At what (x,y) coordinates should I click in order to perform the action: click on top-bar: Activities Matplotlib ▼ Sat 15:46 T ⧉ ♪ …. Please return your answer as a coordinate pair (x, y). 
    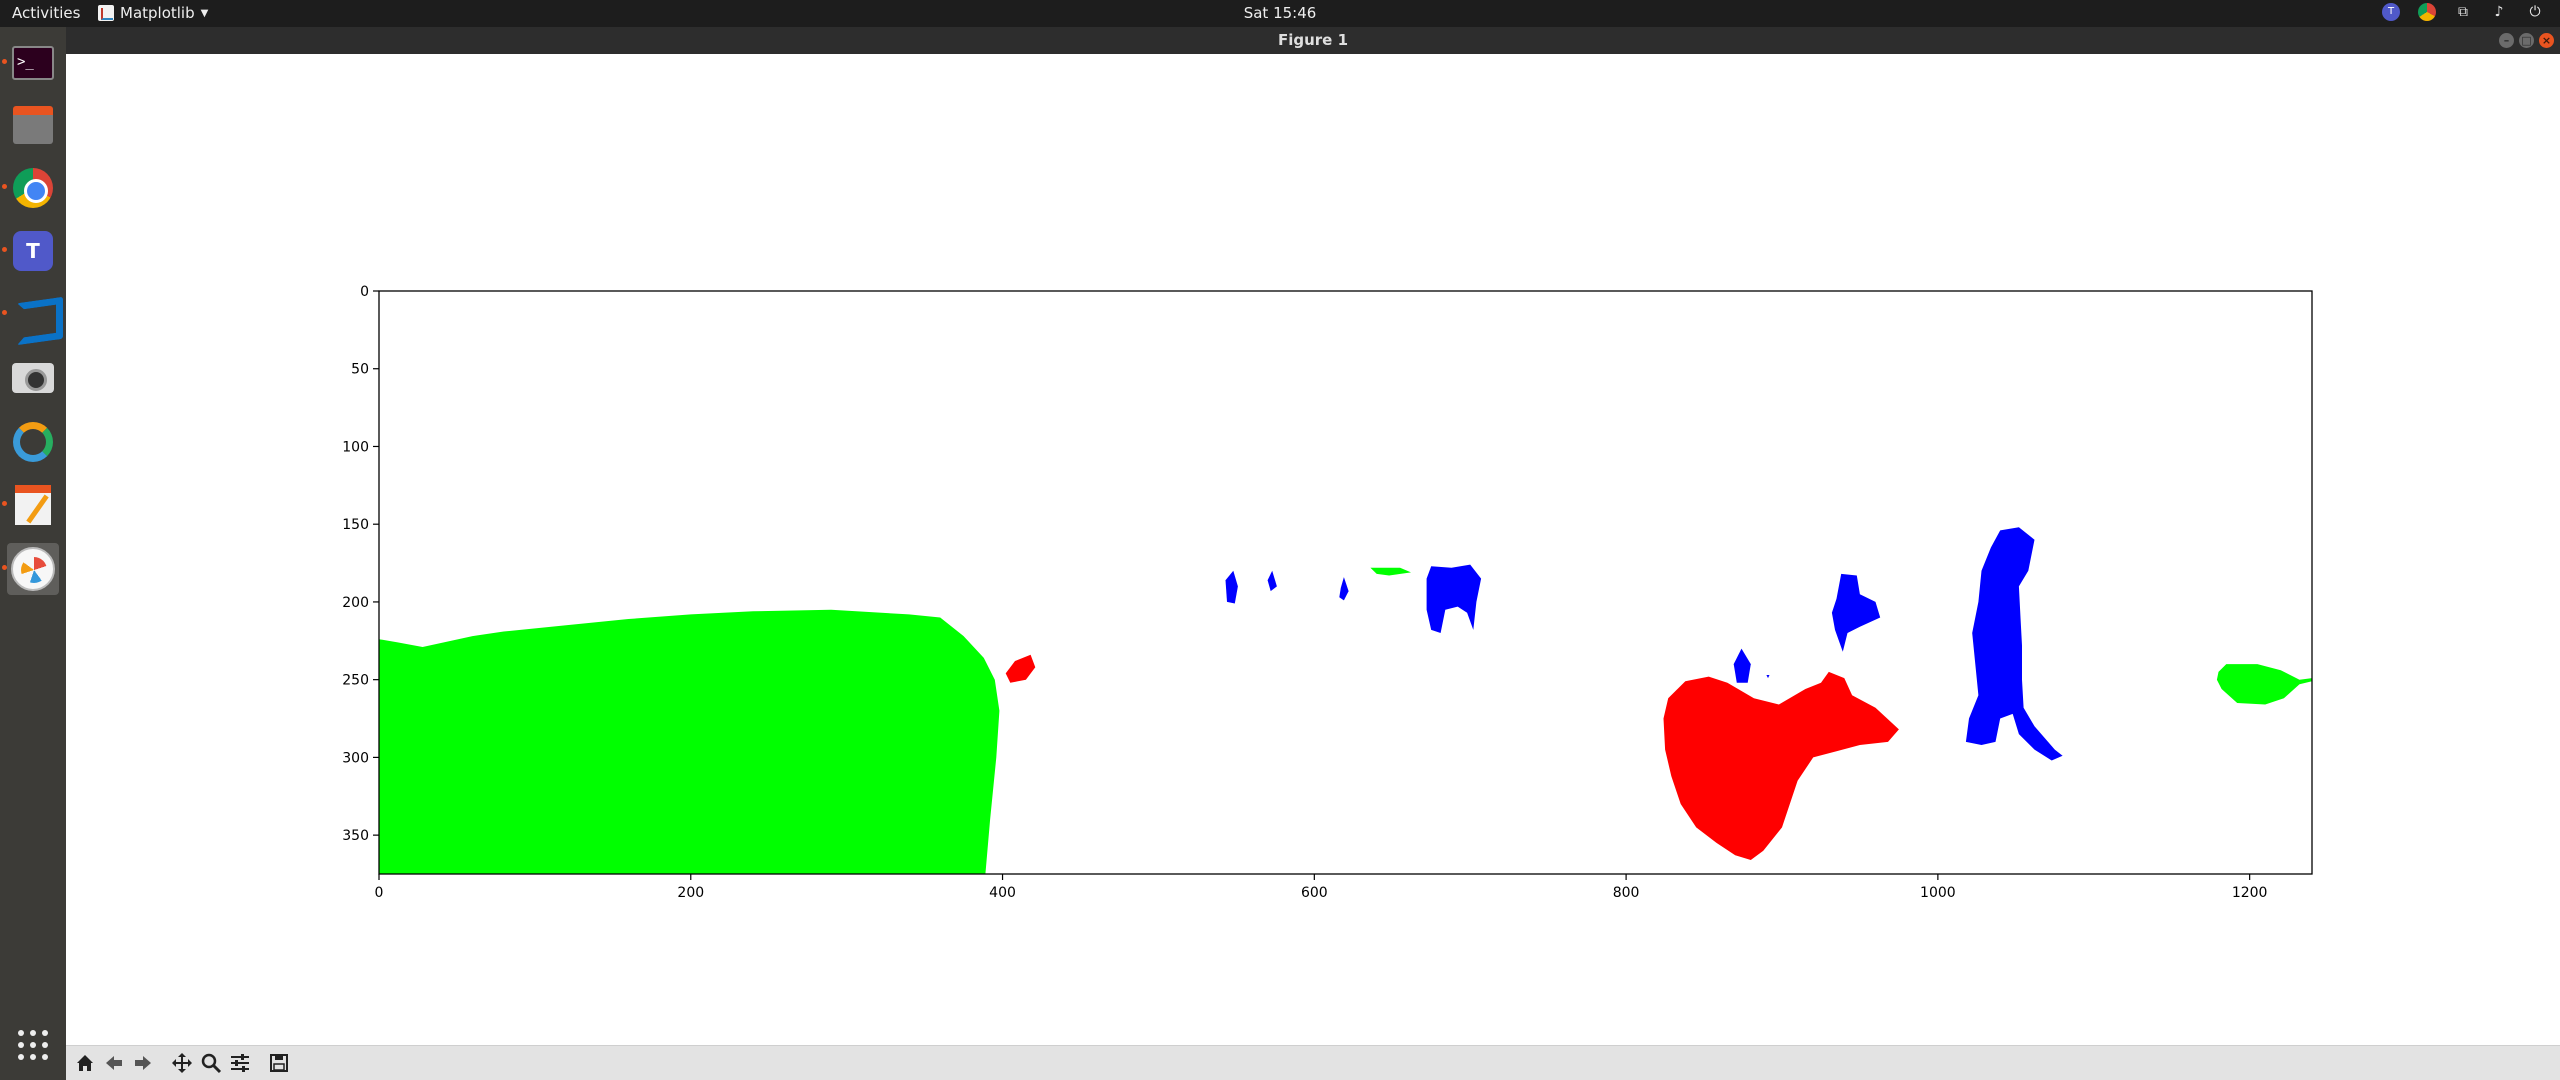
    Looking at the image, I should click on (1280, 13).